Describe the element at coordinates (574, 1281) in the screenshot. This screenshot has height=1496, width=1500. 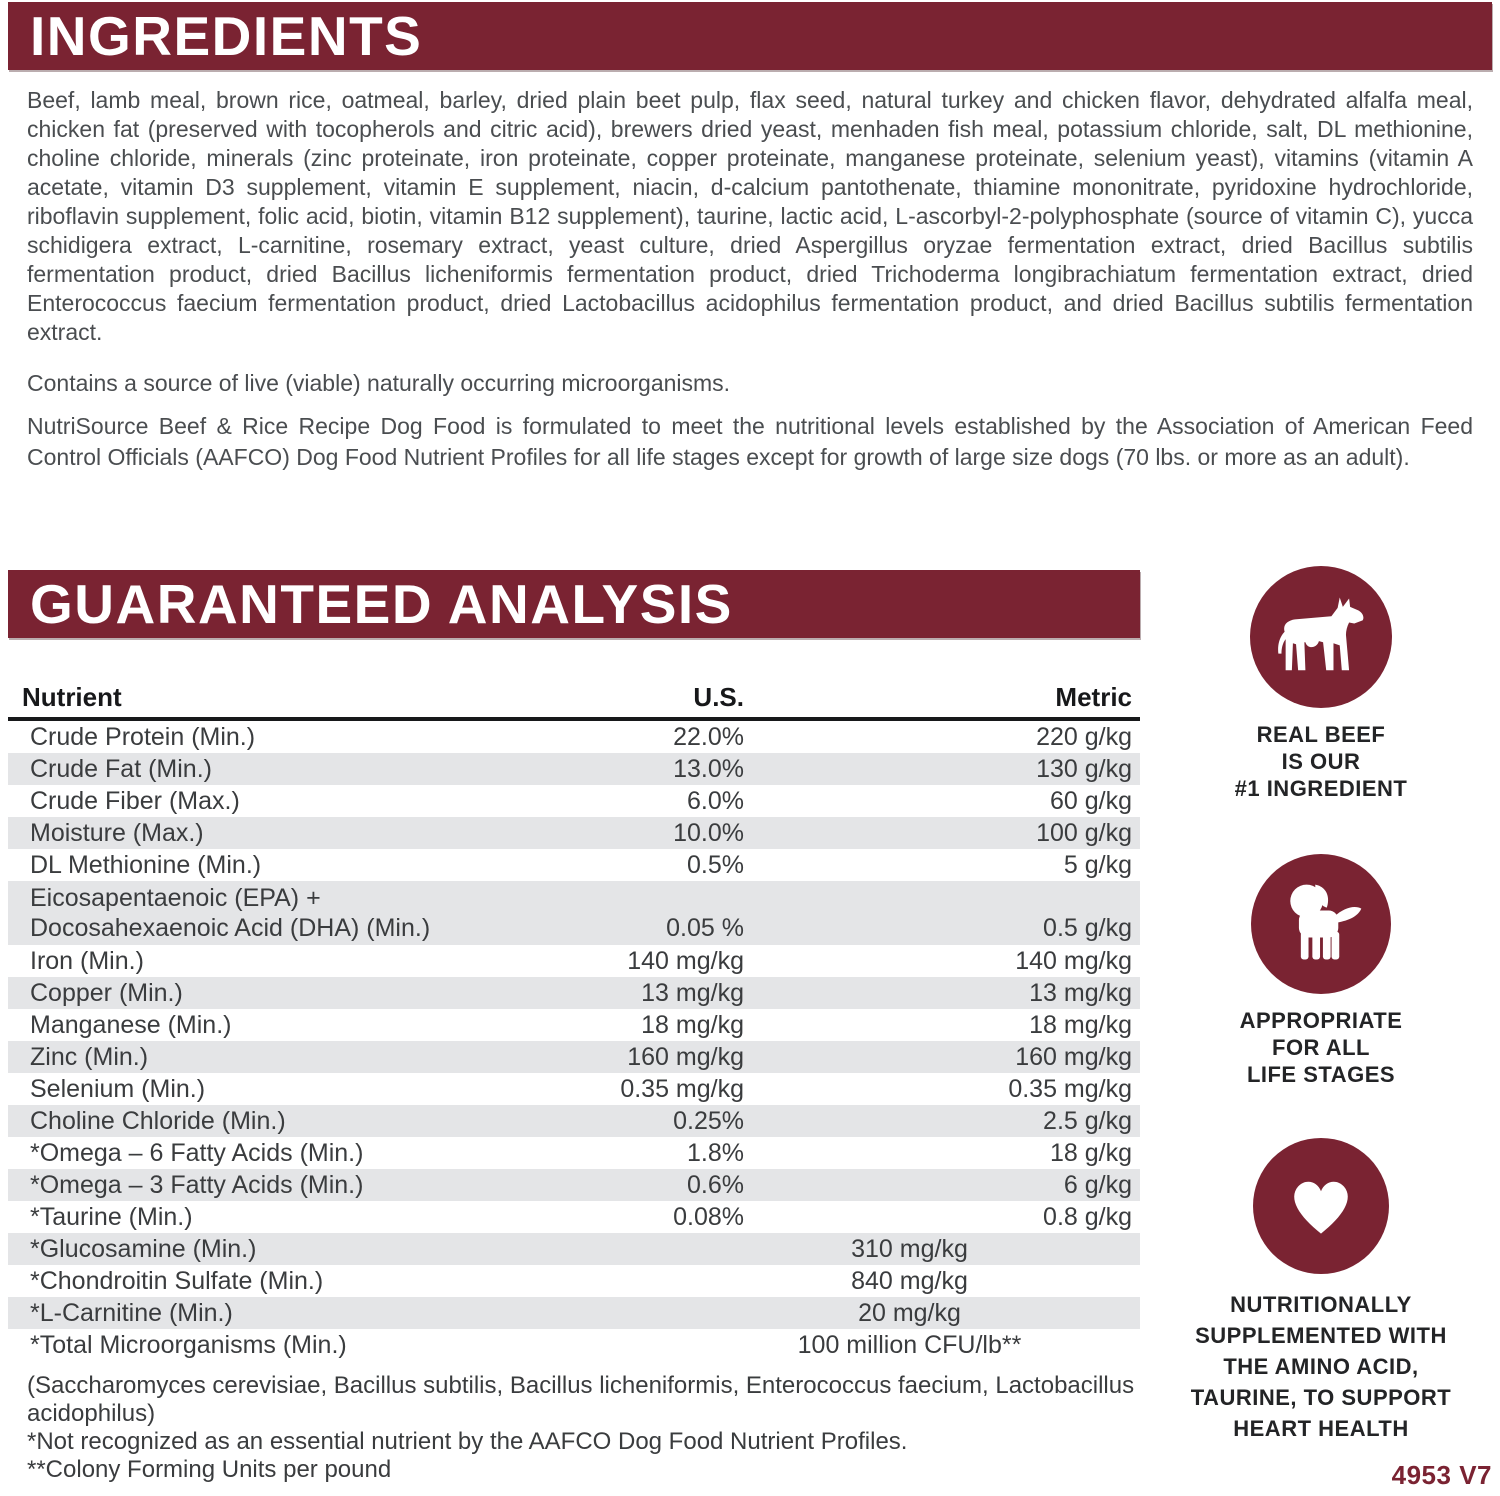
I see `table-row: *Chondroitin Sulfate (Min.) 840 mg/kg` at that location.